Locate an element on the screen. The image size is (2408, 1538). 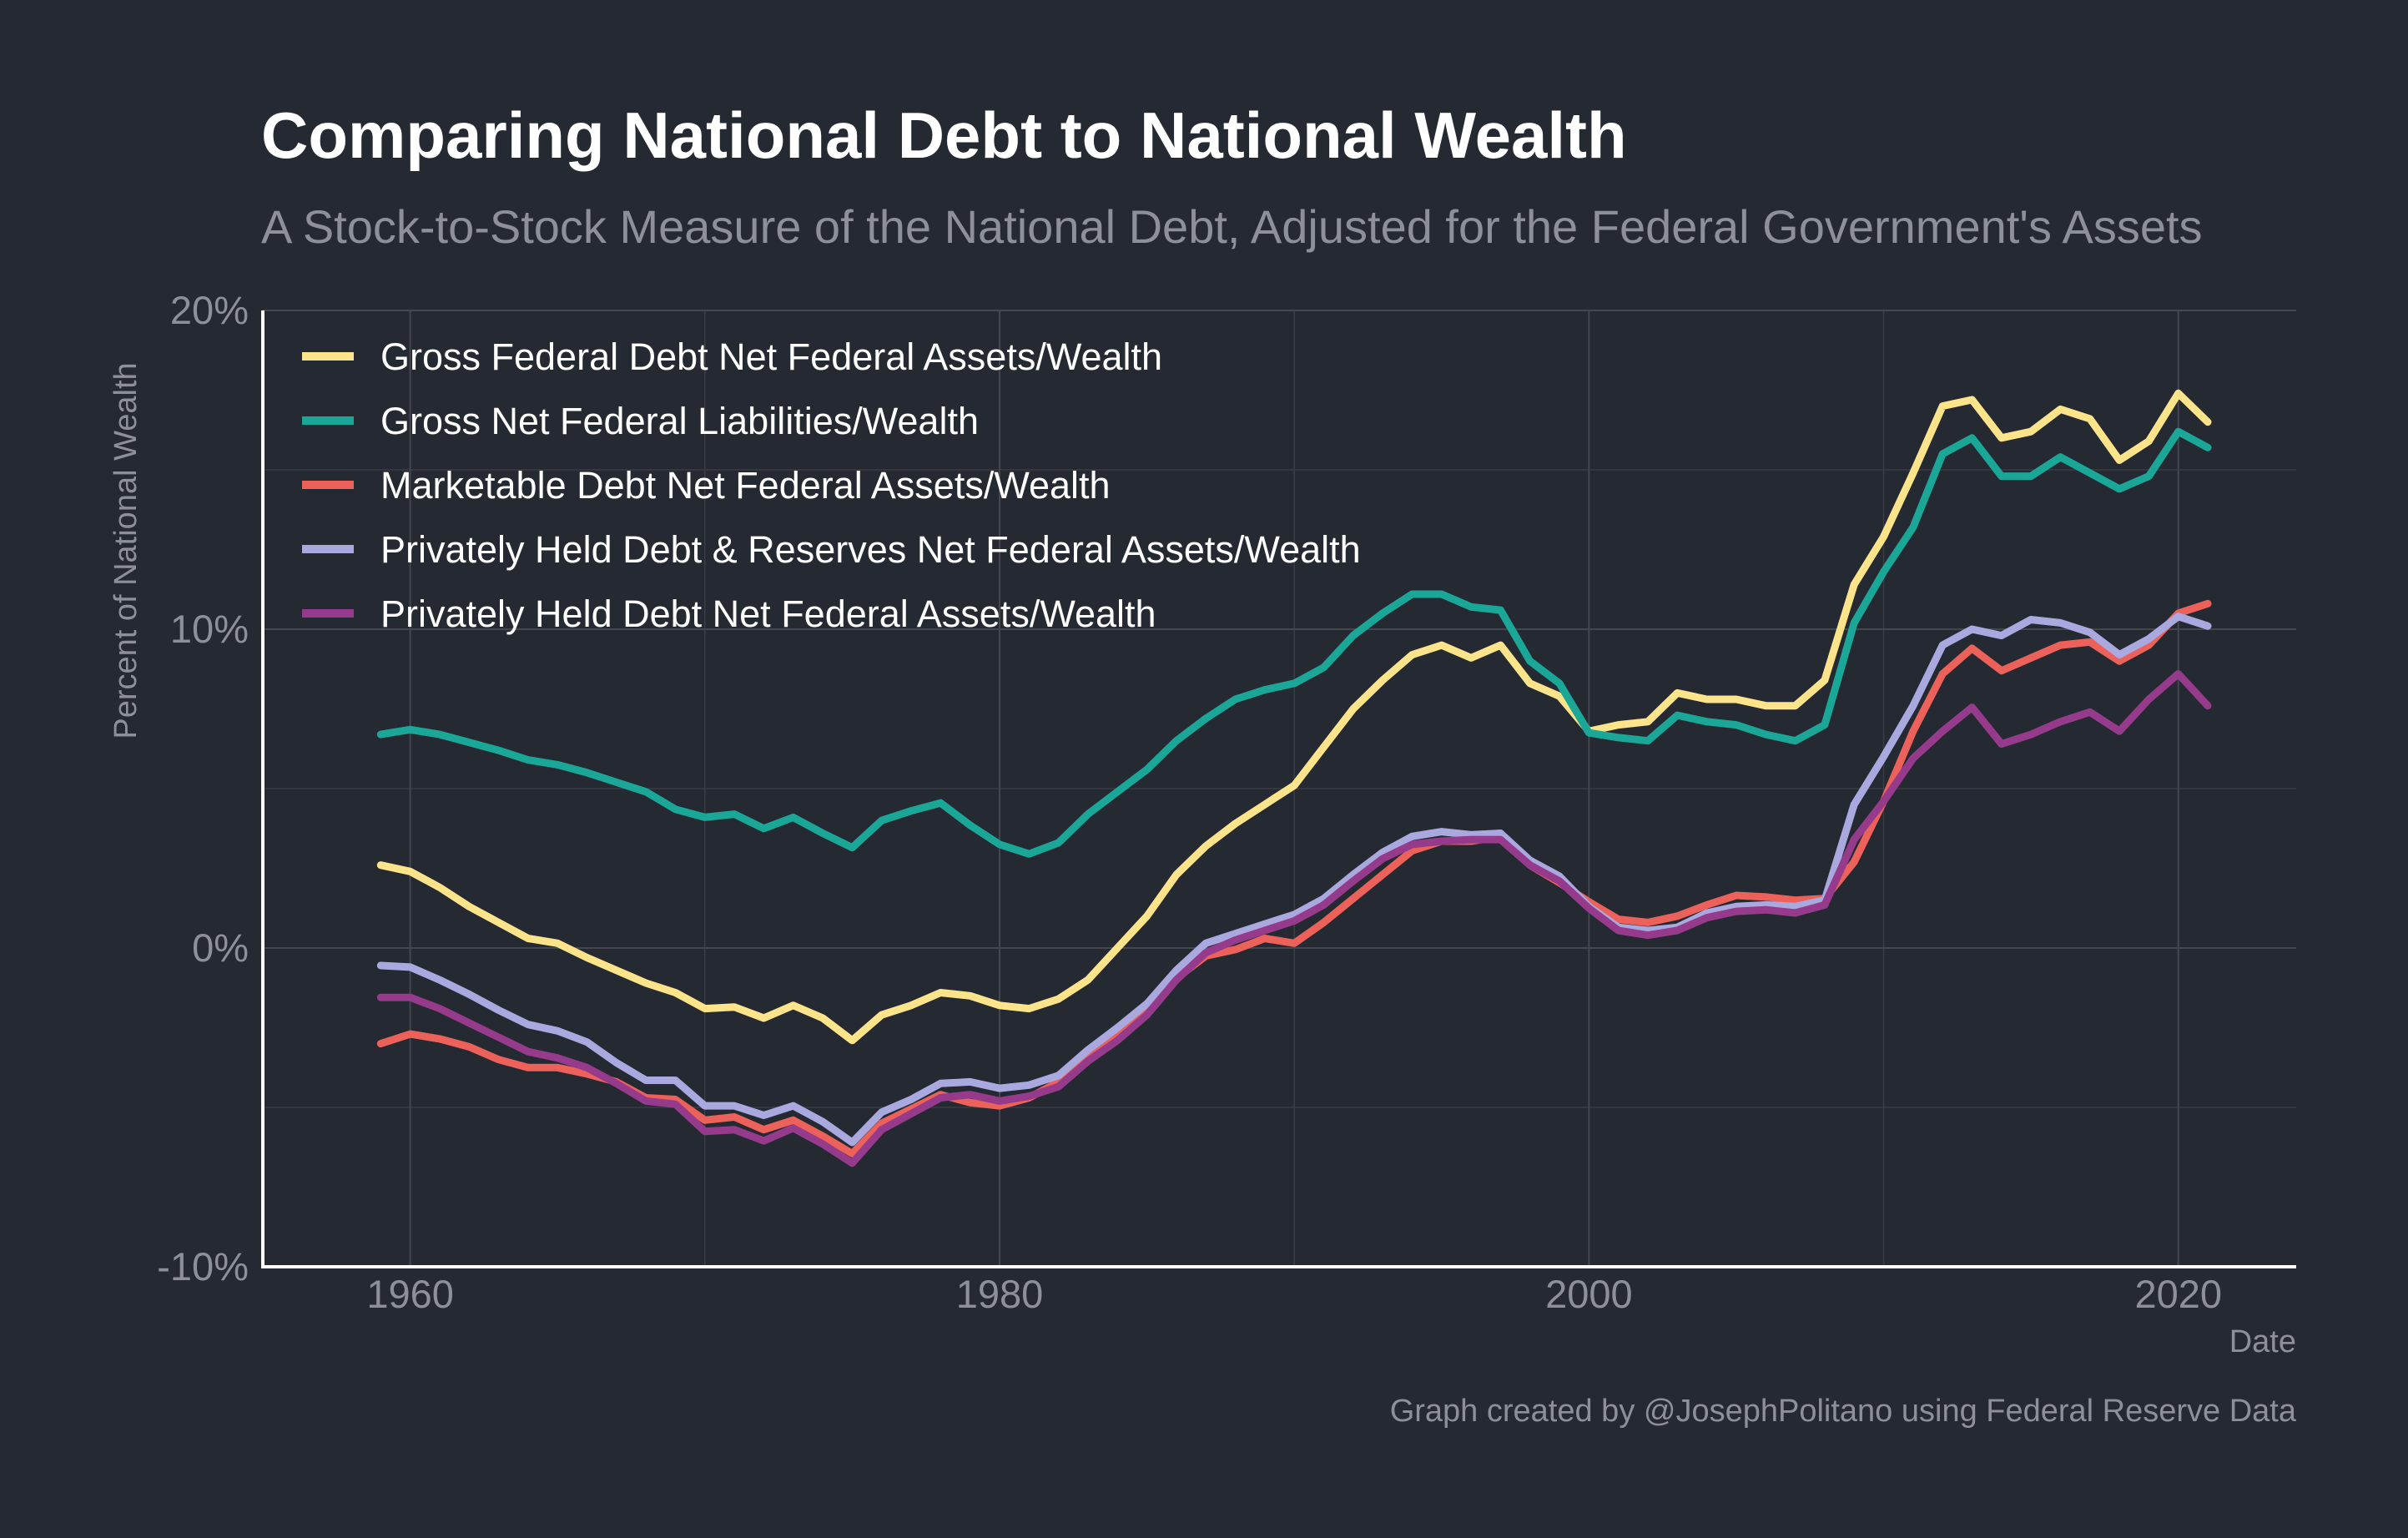
x-axis-ticks: 1960 1980 2000 2020 is located at coordinates (1294, 1294).